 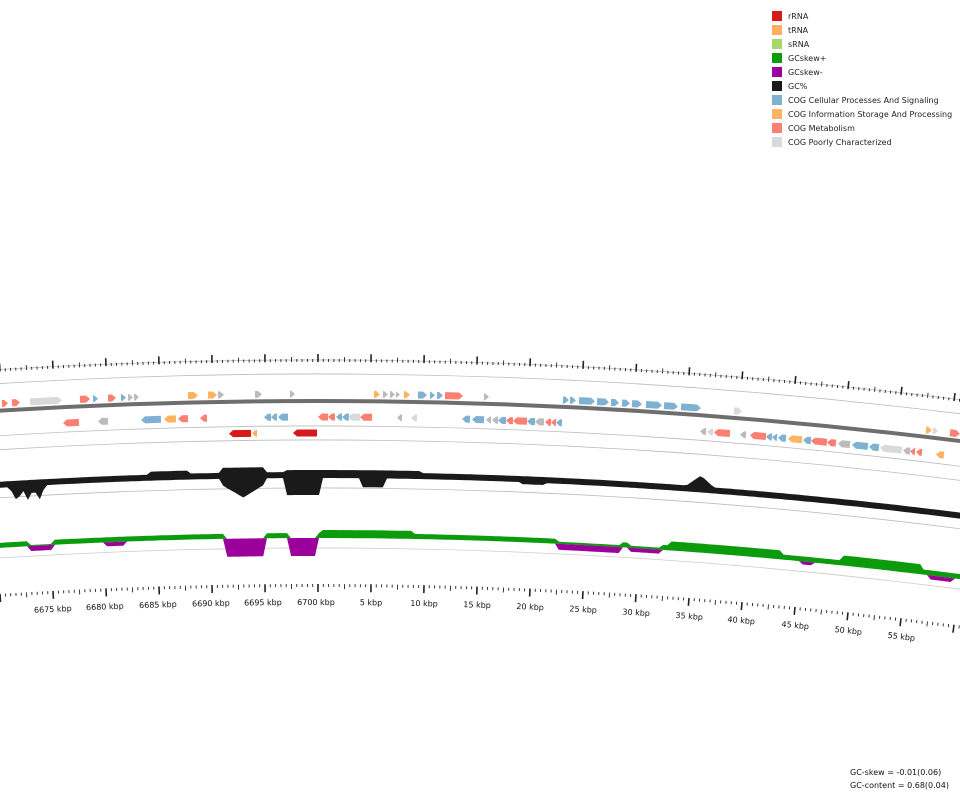 I want to click on scale-label: 5 kbp, so click(x=371, y=602).